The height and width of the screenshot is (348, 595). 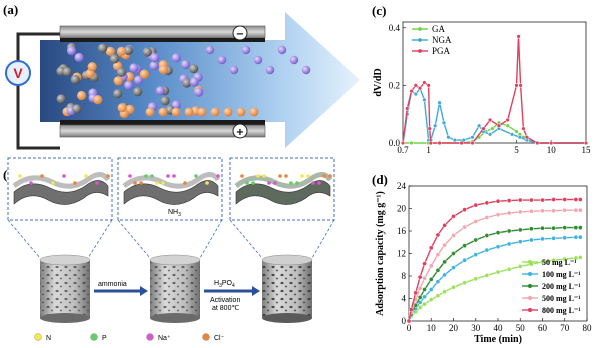 I want to click on inset-connectors, so click(x=171, y=239).